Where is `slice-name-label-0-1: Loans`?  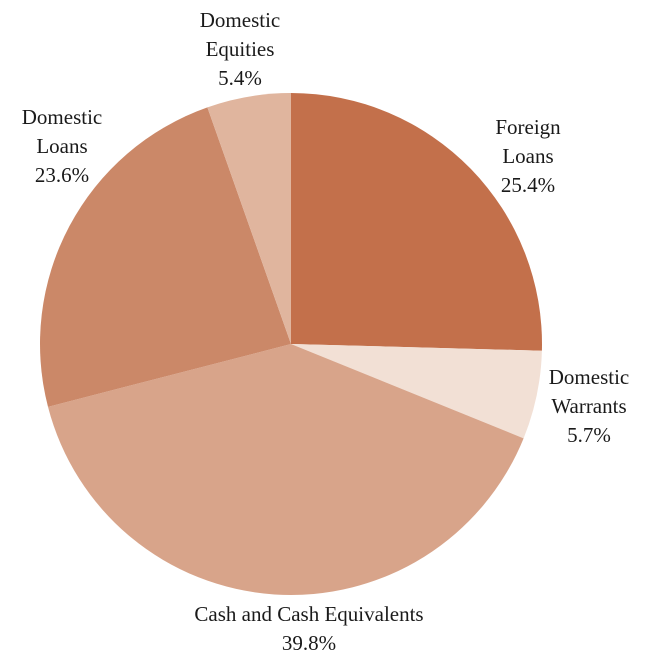 slice-name-label-0-1: Loans is located at coordinates (527, 156).